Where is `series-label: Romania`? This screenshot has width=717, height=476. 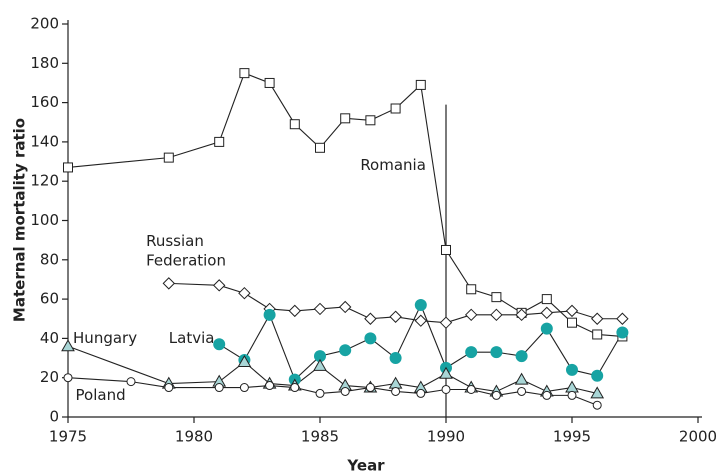 series-label: Romania is located at coordinates (393, 165).